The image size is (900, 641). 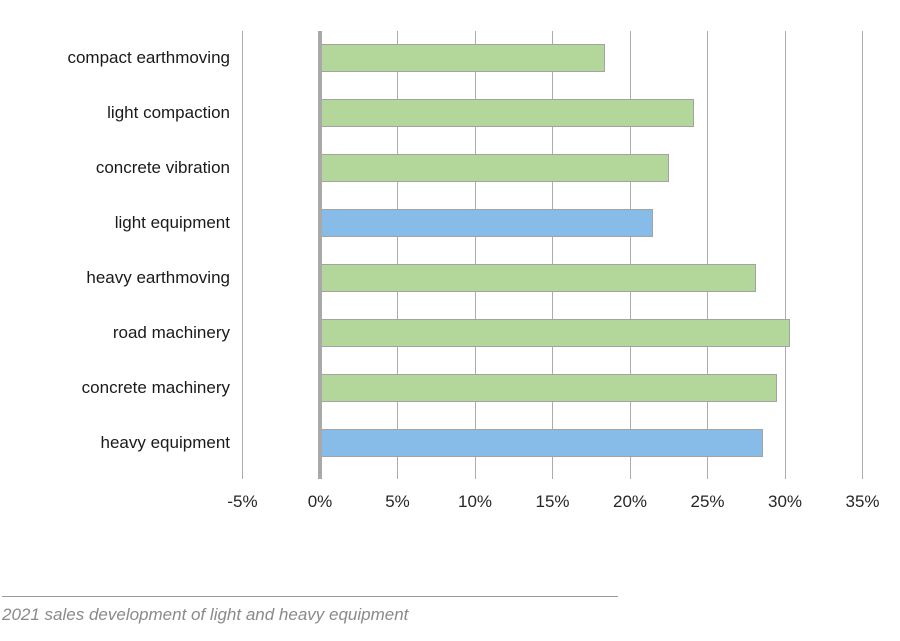 I want to click on x-axis-tick-label: 5%, so click(x=397, y=501).